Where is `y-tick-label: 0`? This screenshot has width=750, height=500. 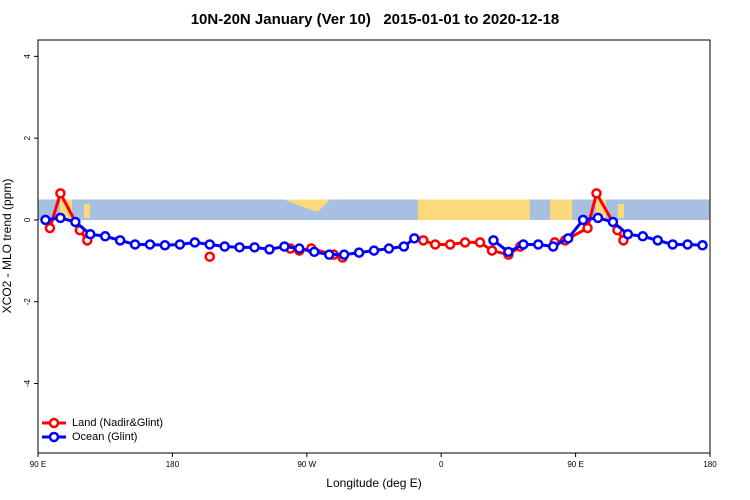
y-tick-label: 0 is located at coordinates (27, 219).